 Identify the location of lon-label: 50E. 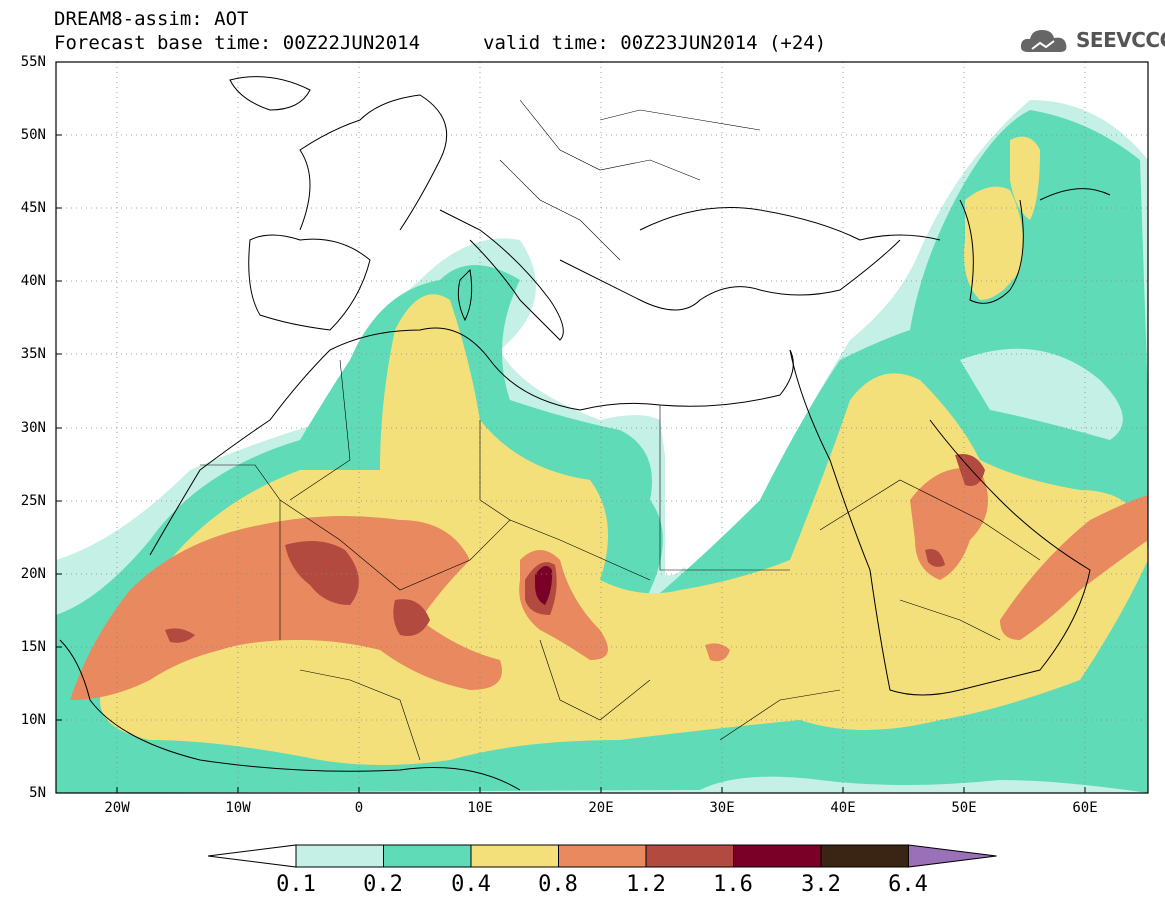
(964, 808).